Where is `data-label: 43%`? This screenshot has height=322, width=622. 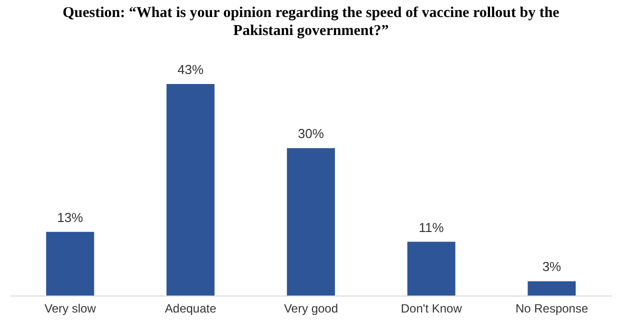 data-label: 43% is located at coordinates (191, 69).